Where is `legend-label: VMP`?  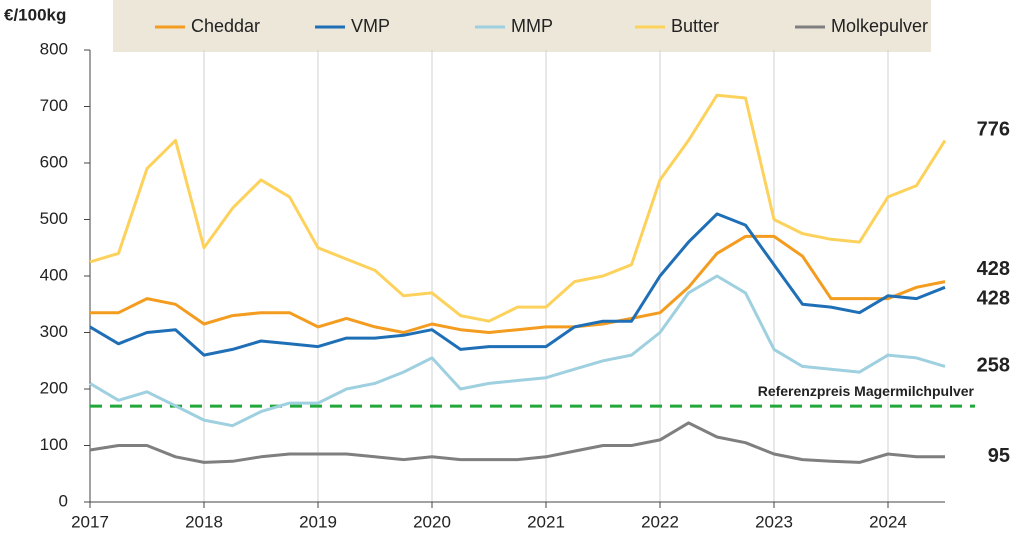 legend-label: VMP is located at coordinates (370, 26).